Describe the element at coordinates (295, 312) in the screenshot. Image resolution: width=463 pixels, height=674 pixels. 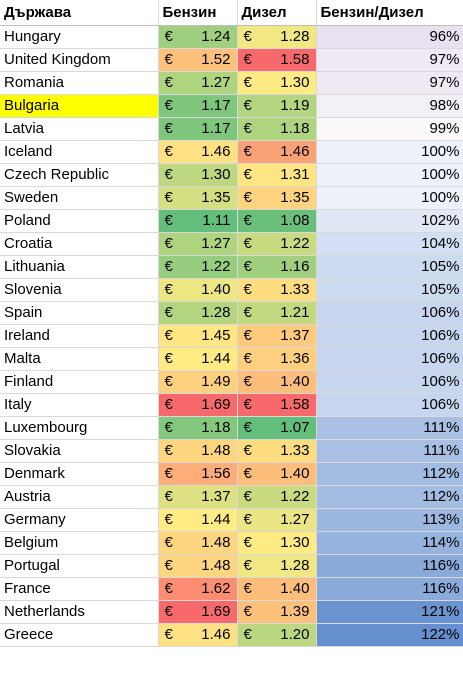
I see `diesel-price-value: 1.21` at that location.